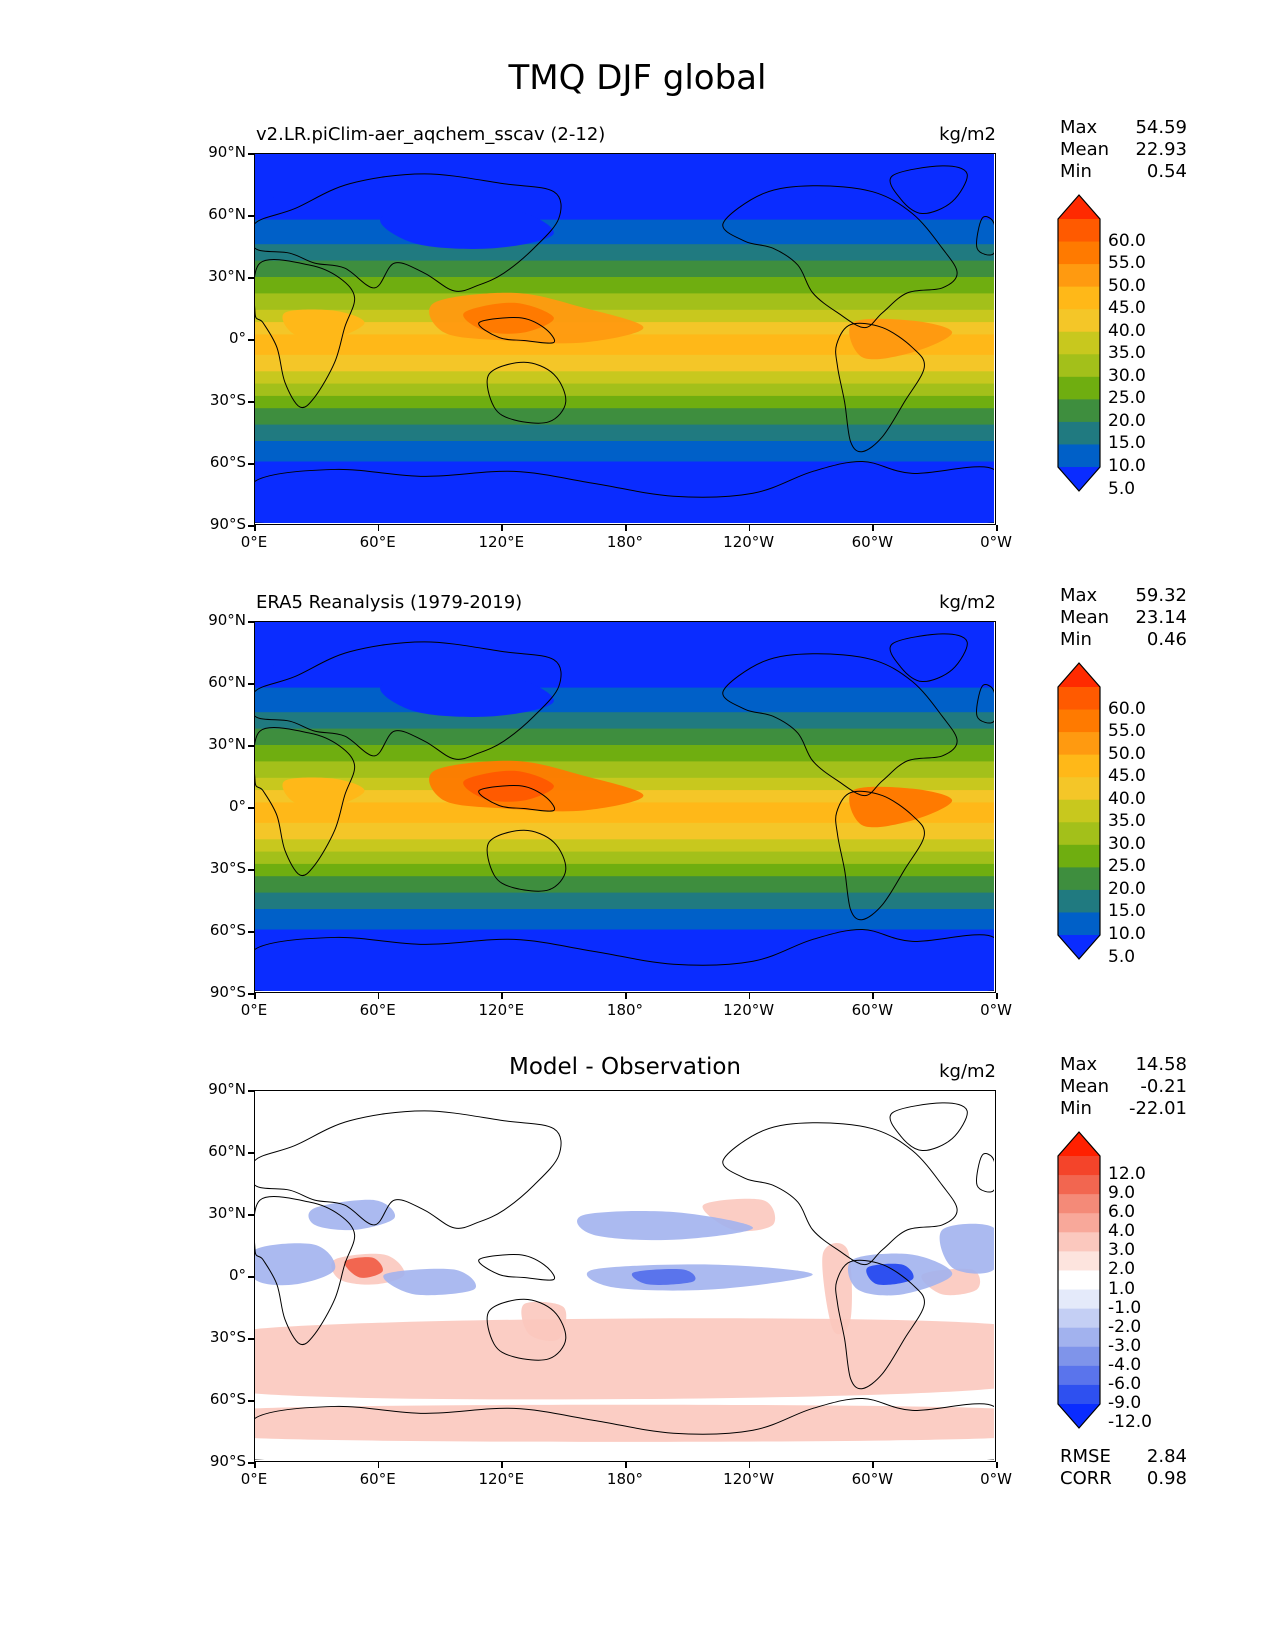 Image resolution: width=1275 pixels, height=1650 pixels. I want to click on x-tick-label: 0°W, so click(996, 1010).